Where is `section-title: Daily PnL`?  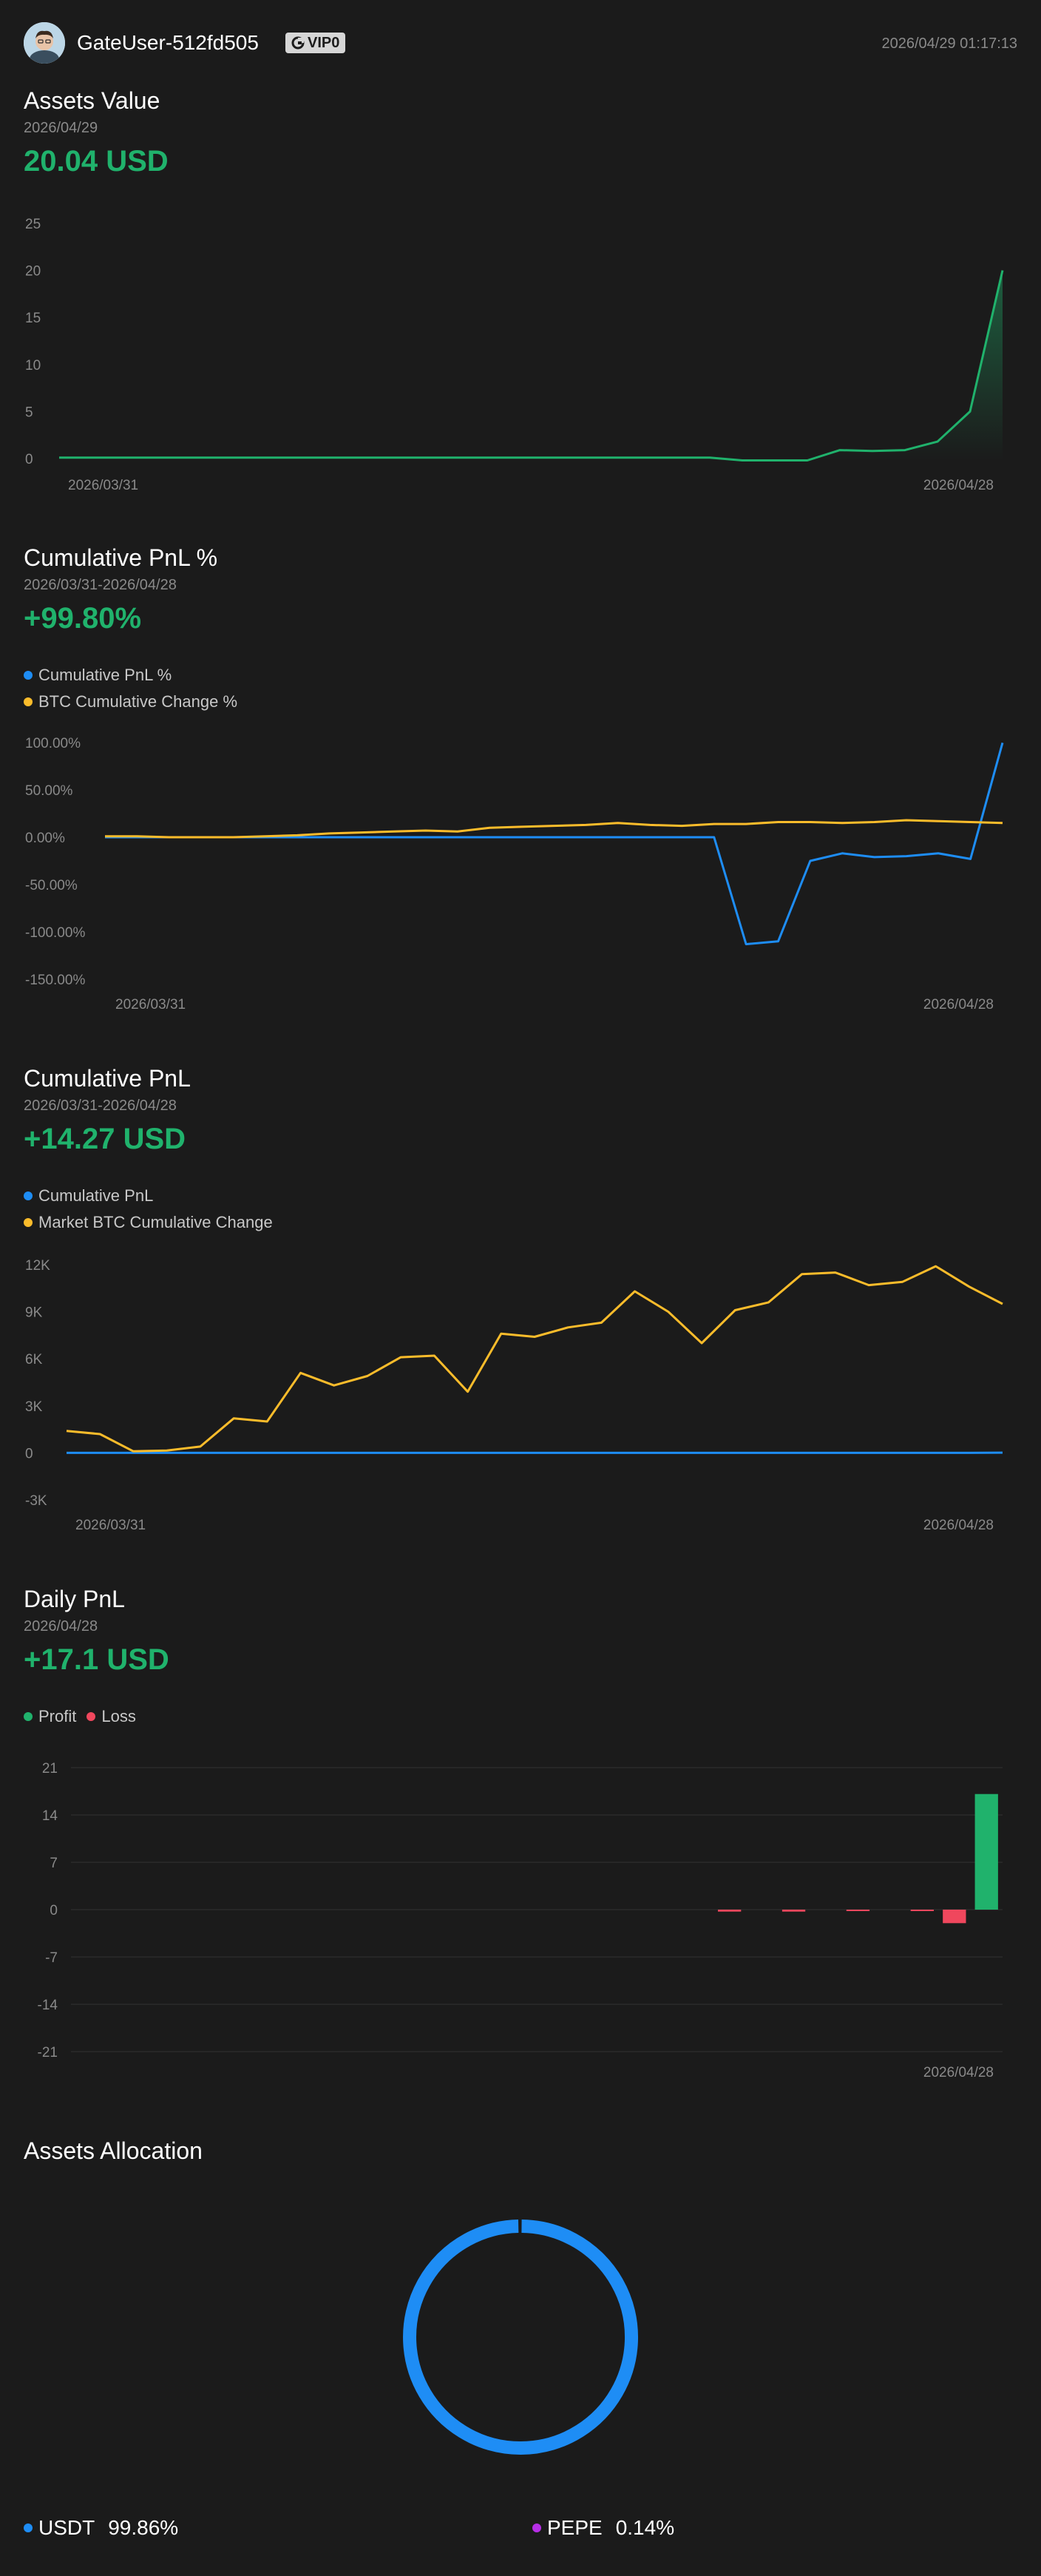 section-title: Daily PnL is located at coordinates (74, 1599).